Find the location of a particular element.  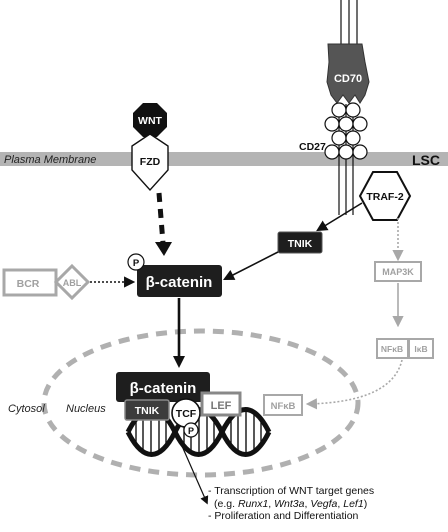

fzd-label: FZD is located at coordinates (150, 162).